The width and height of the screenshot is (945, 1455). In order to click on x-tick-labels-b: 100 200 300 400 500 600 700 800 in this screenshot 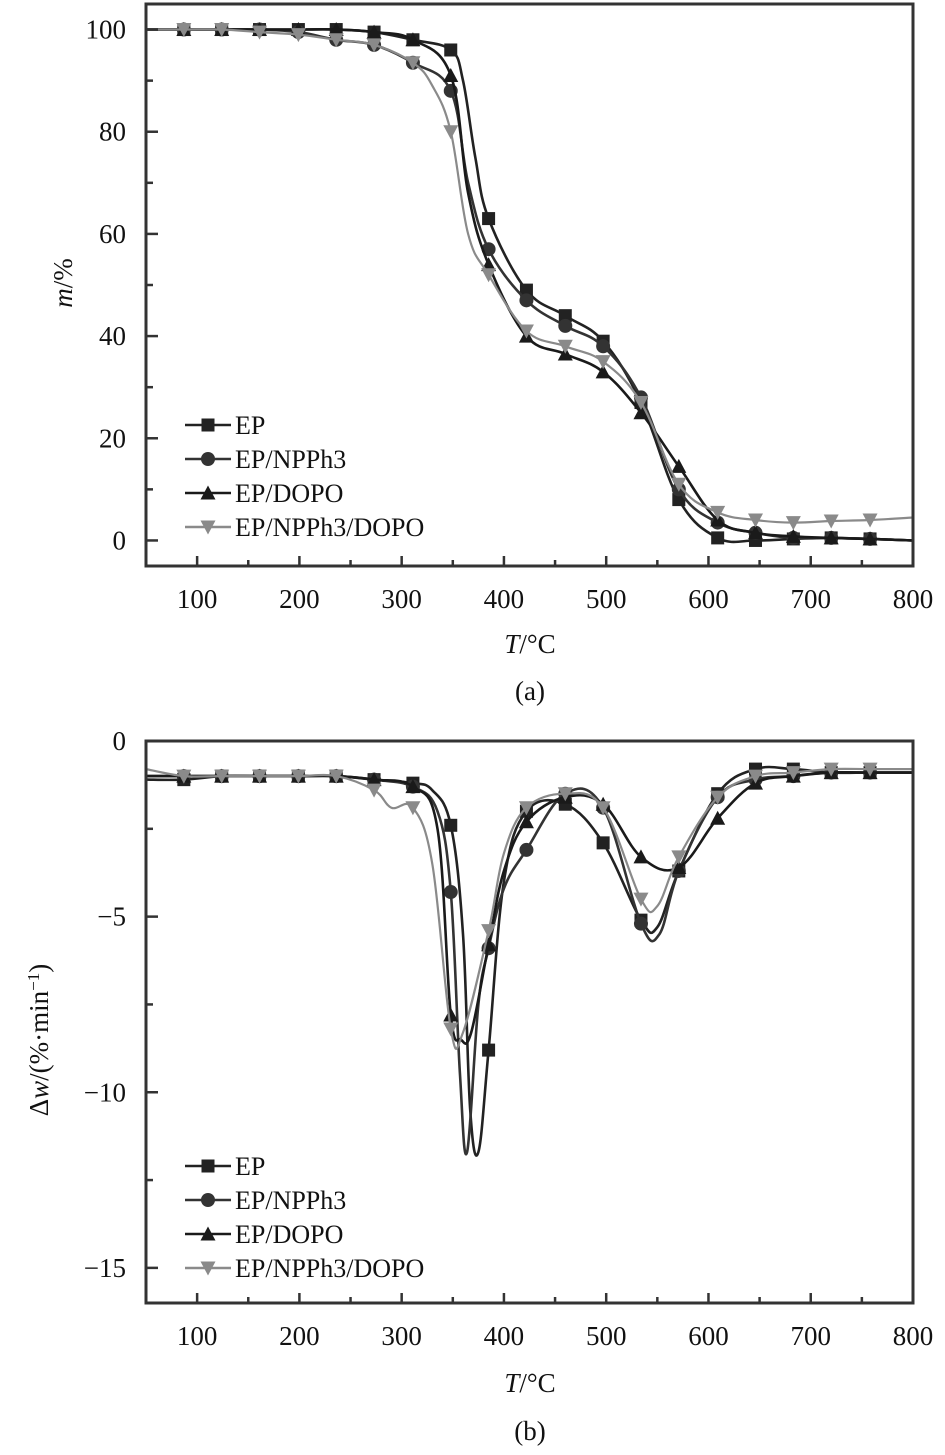, I will do `click(555, 1336)`.